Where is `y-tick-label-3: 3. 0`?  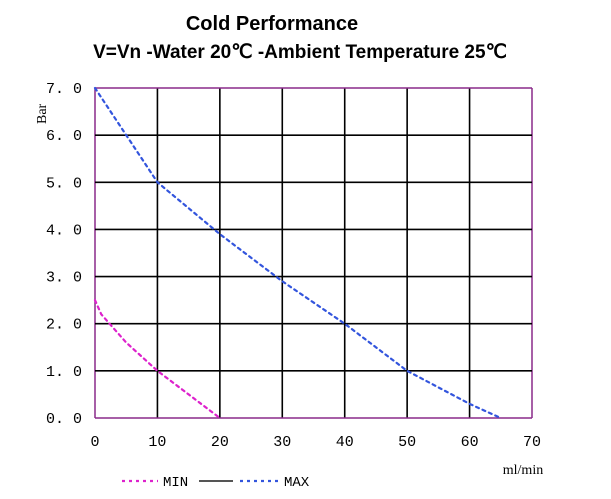 y-tick-label-3: 3. 0 is located at coordinates (64, 278).